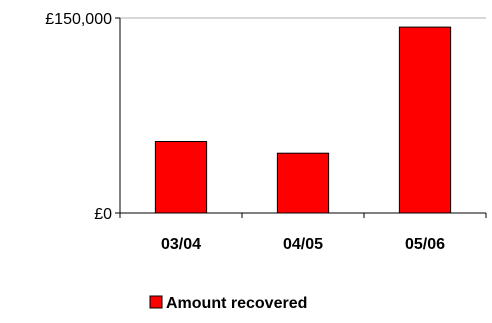  I want to click on legend-label: Amount recovered, so click(236, 303).